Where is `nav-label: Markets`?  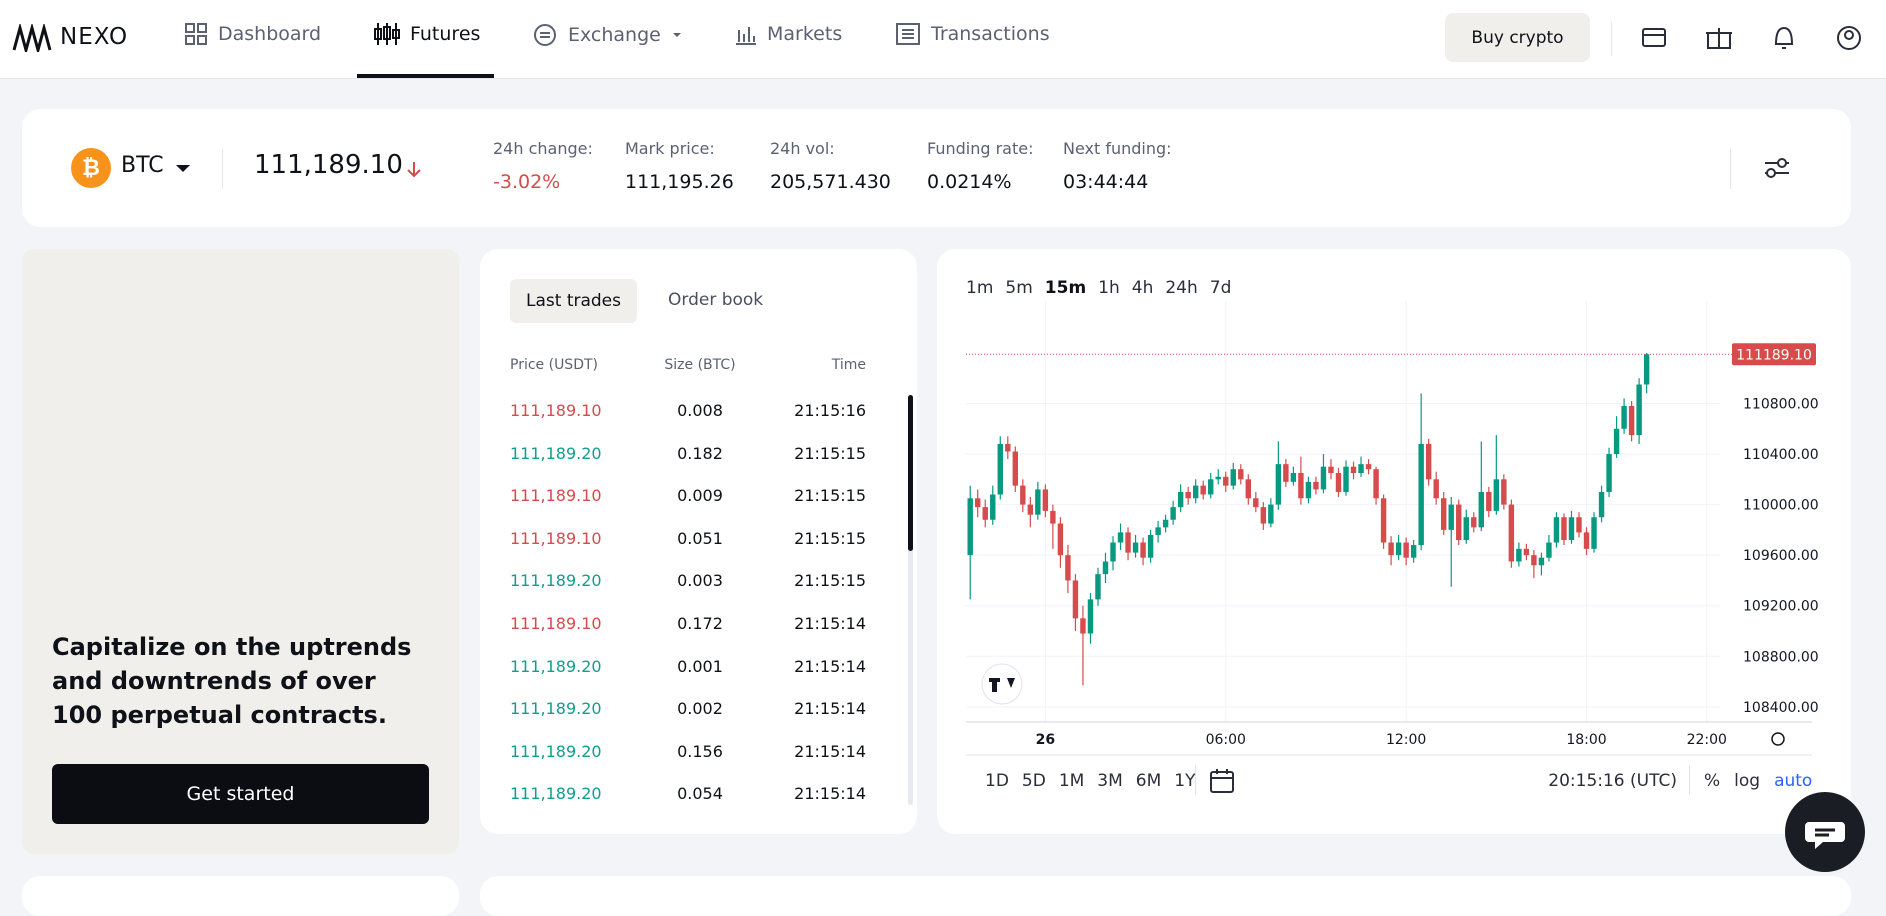
nav-label: Markets is located at coordinates (805, 34).